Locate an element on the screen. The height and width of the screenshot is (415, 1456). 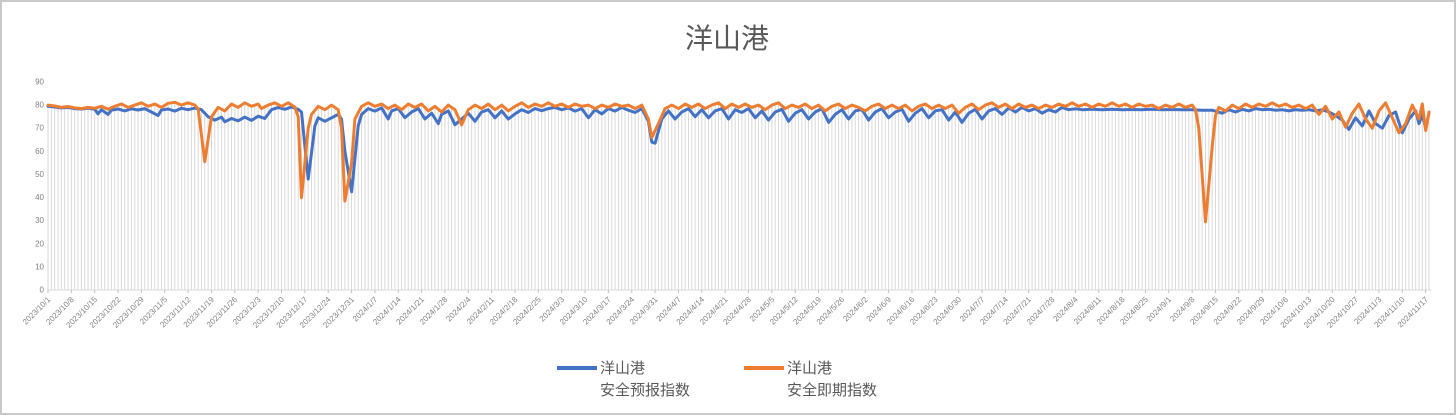
y-tick-label: 10 is located at coordinates (39, 266).